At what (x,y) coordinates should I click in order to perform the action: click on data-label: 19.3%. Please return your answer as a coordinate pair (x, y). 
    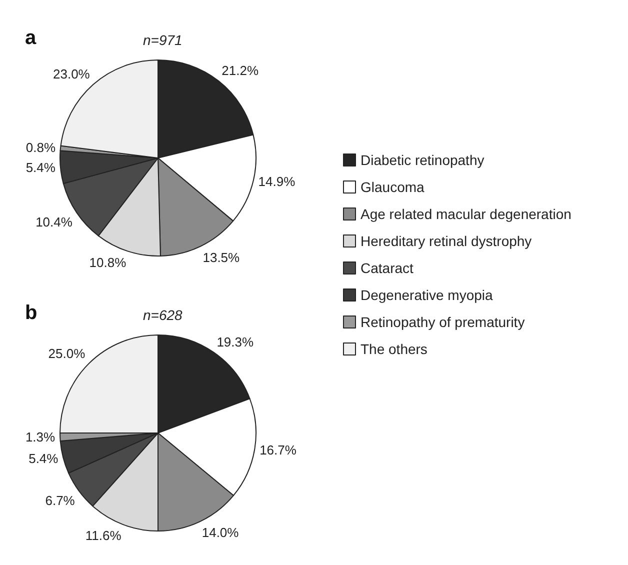
    Looking at the image, I should click on (235, 342).